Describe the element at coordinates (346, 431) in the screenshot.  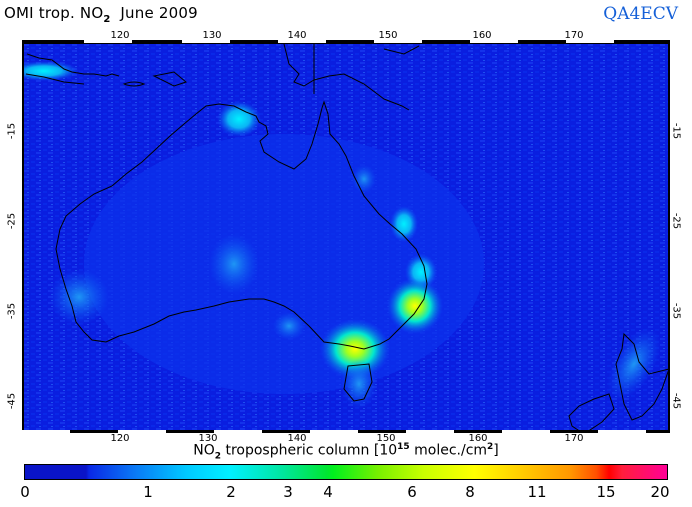
I see `bottom-frame-tick-bar` at that location.